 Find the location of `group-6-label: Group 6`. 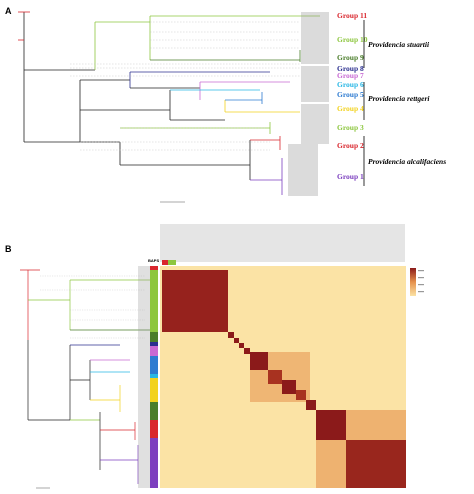

group-6-label: Group 6 is located at coordinates (350, 84).